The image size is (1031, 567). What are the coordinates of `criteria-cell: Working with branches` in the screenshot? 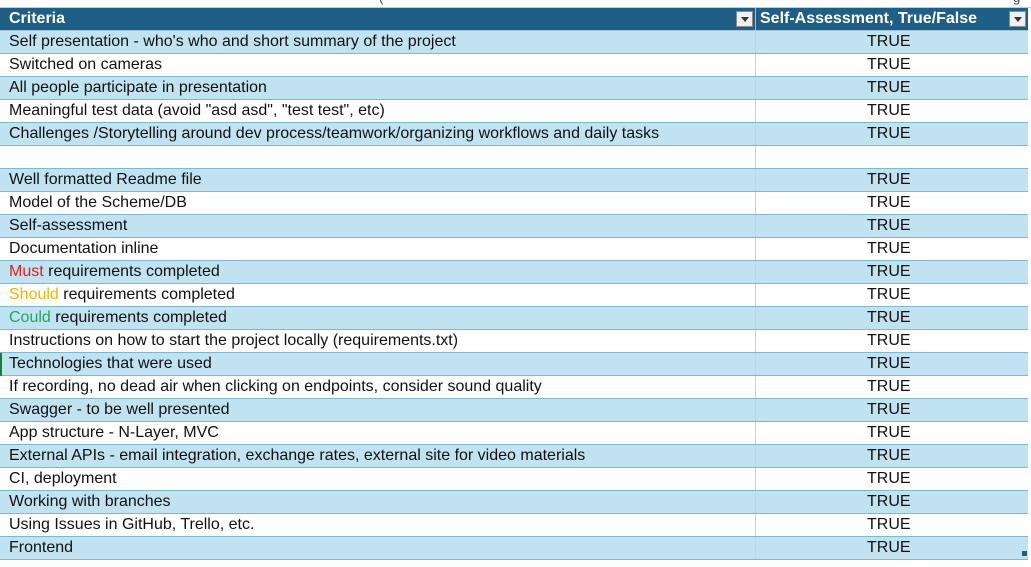 It's located at (378, 502).